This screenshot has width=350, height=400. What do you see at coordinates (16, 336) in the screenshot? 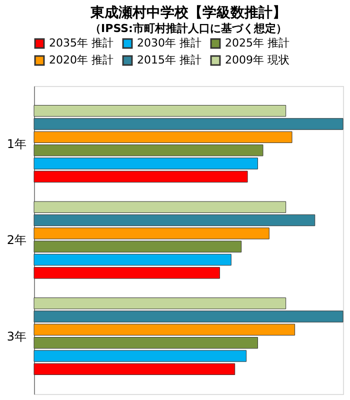
I see `y-tick-label: 3年` at bounding box center [16, 336].